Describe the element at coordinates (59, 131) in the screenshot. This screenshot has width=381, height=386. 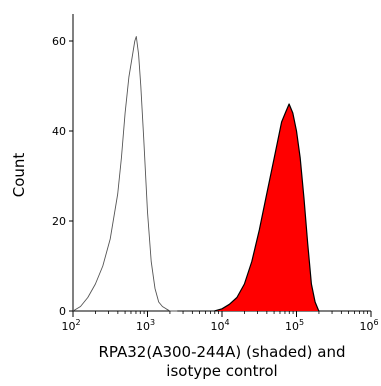
I see `y-tick-label: 40` at that location.